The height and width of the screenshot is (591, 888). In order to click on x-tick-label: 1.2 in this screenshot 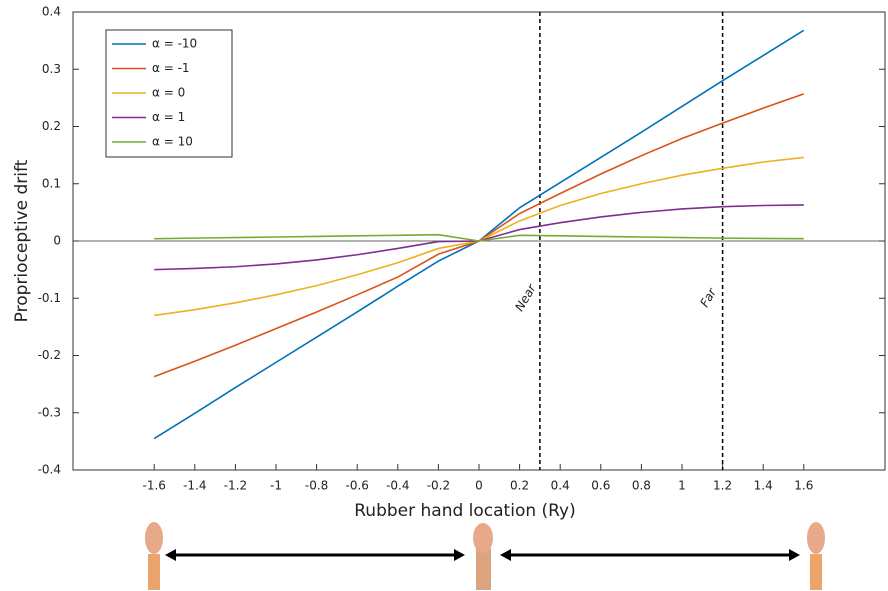, I will do `click(722, 486)`.